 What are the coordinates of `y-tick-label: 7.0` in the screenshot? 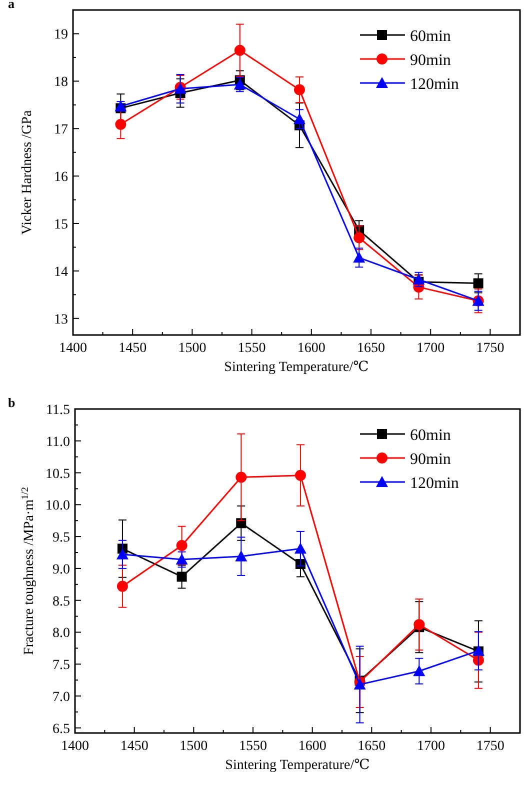 It's located at (61, 698).